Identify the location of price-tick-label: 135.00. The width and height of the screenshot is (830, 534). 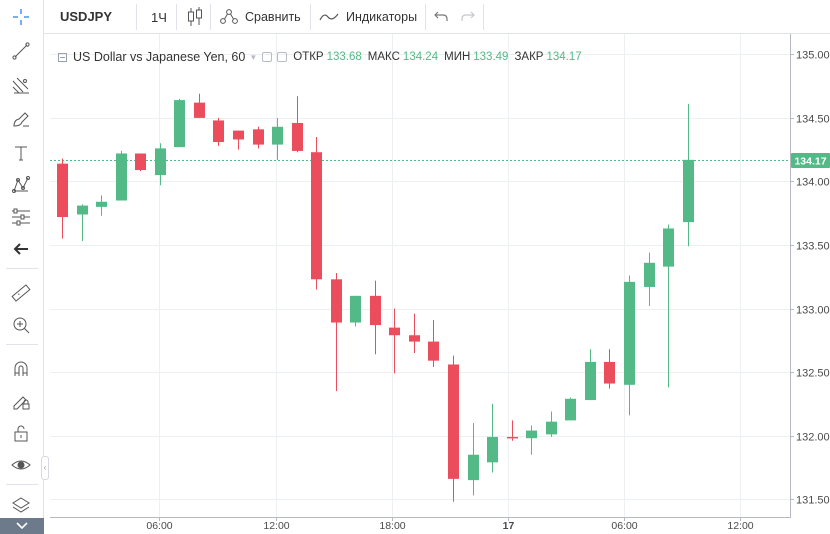
(813, 56).